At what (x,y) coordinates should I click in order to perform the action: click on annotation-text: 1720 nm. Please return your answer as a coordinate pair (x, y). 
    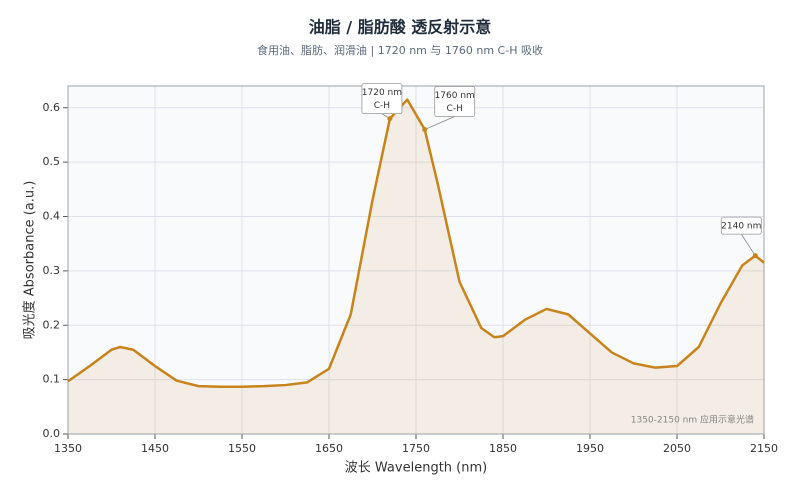
    Looking at the image, I should click on (382, 93).